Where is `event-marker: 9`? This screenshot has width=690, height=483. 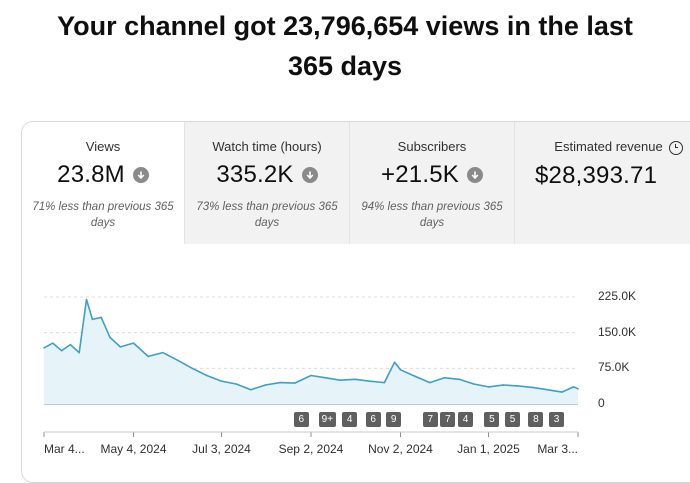 event-marker: 9 is located at coordinates (394, 419).